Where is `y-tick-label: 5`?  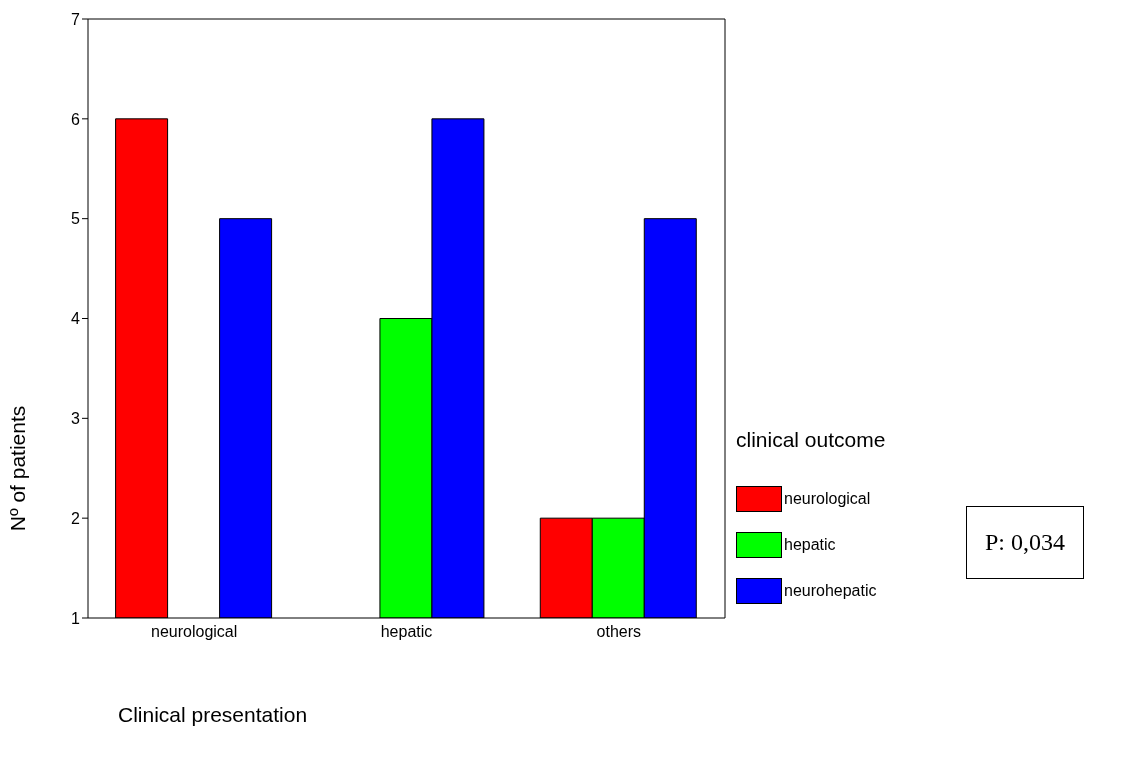 y-tick-label: 5 is located at coordinates (76, 219).